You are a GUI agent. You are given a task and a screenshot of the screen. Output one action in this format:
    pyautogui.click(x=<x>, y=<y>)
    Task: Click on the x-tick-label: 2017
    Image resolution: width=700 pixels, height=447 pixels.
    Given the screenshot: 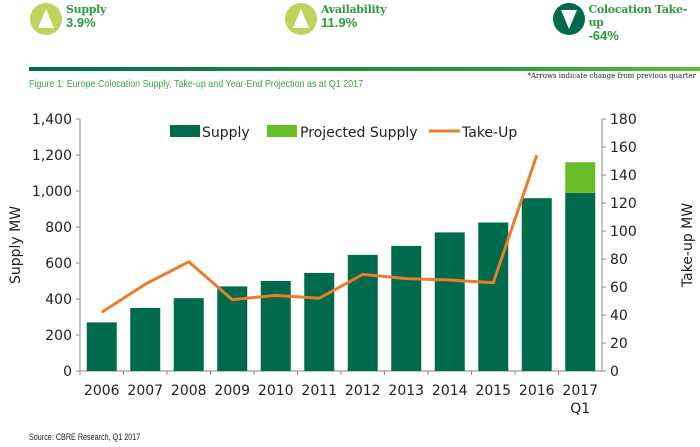 What is the action you would take?
    pyautogui.click(x=580, y=391)
    